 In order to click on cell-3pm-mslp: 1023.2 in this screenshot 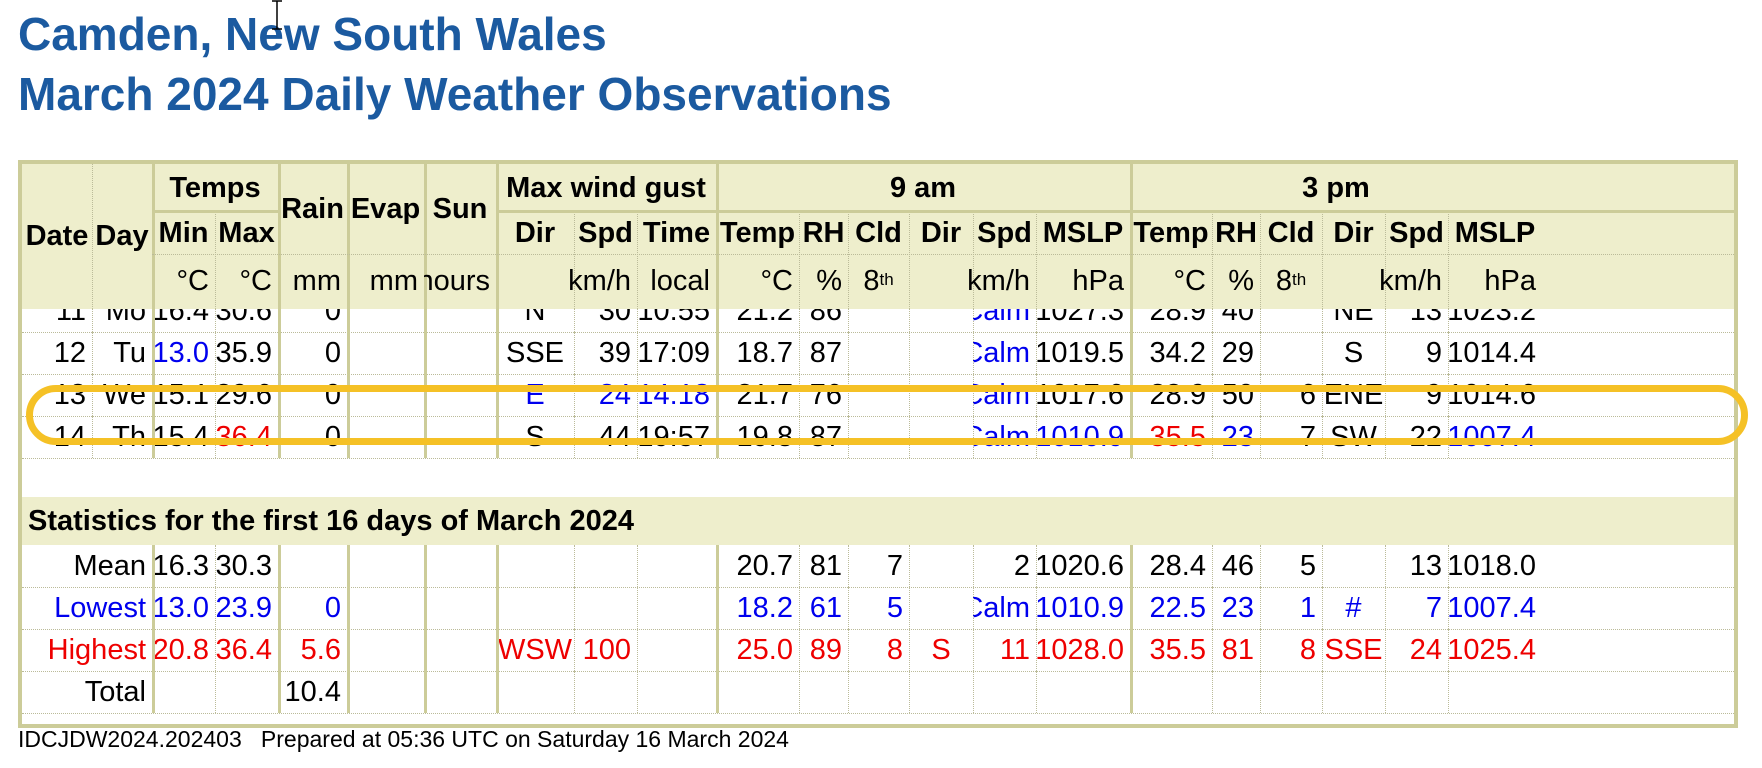, I will do `click(1492, 318)`.